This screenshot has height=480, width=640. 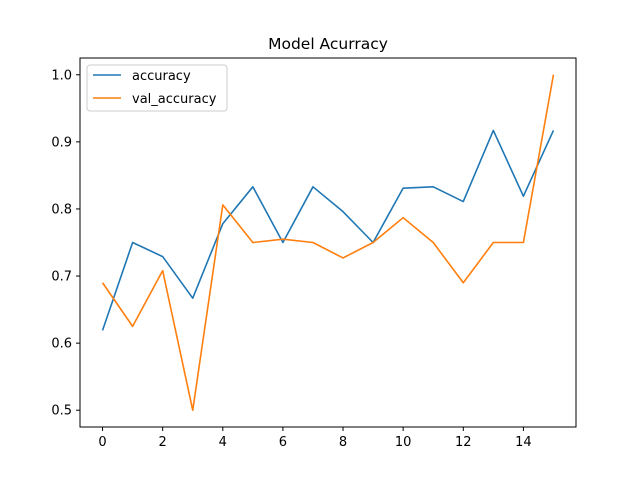 I want to click on legend-label-val-accuracy: val_accuracy, so click(x=174, y=99).